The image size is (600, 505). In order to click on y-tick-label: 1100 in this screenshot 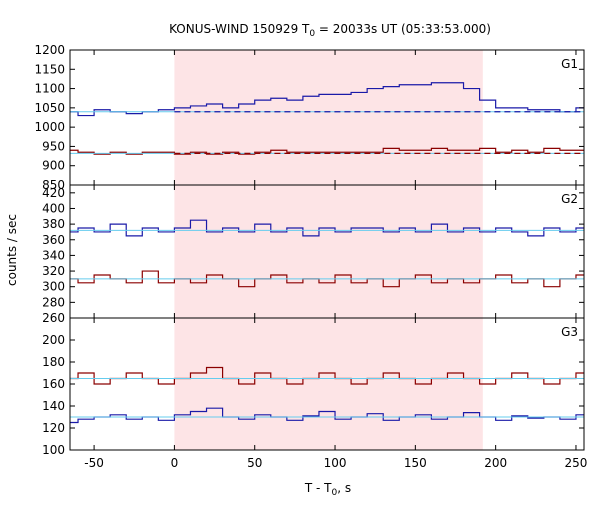, I will do `click(49, 89)`.